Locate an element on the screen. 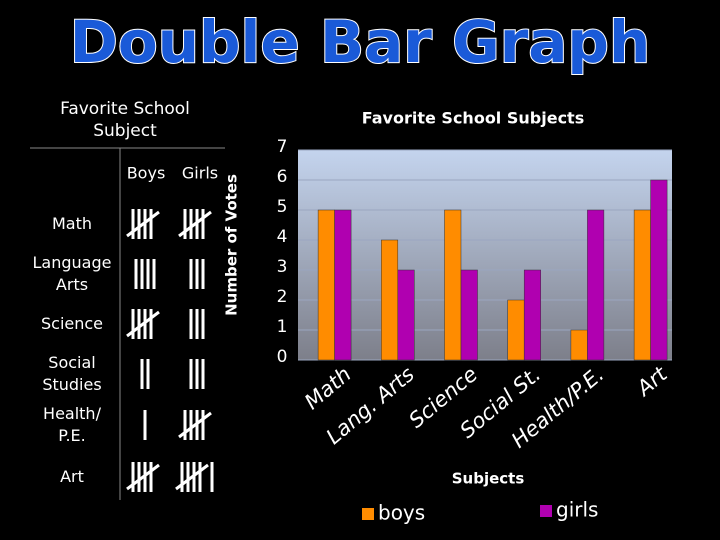 This screenshot has width=720, height=540. row-label: Science is located at coordinates (72, 323).